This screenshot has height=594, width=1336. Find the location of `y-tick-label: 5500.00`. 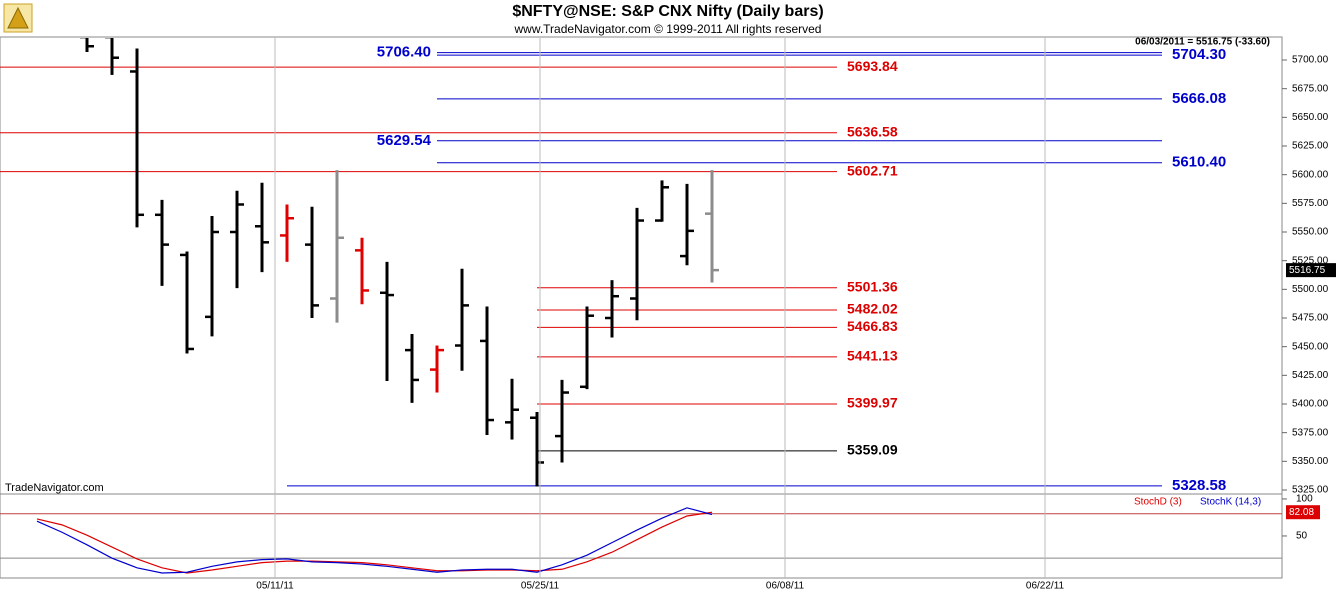

y-tick-label: 5500.00 is located at coordinates (1310, 289).